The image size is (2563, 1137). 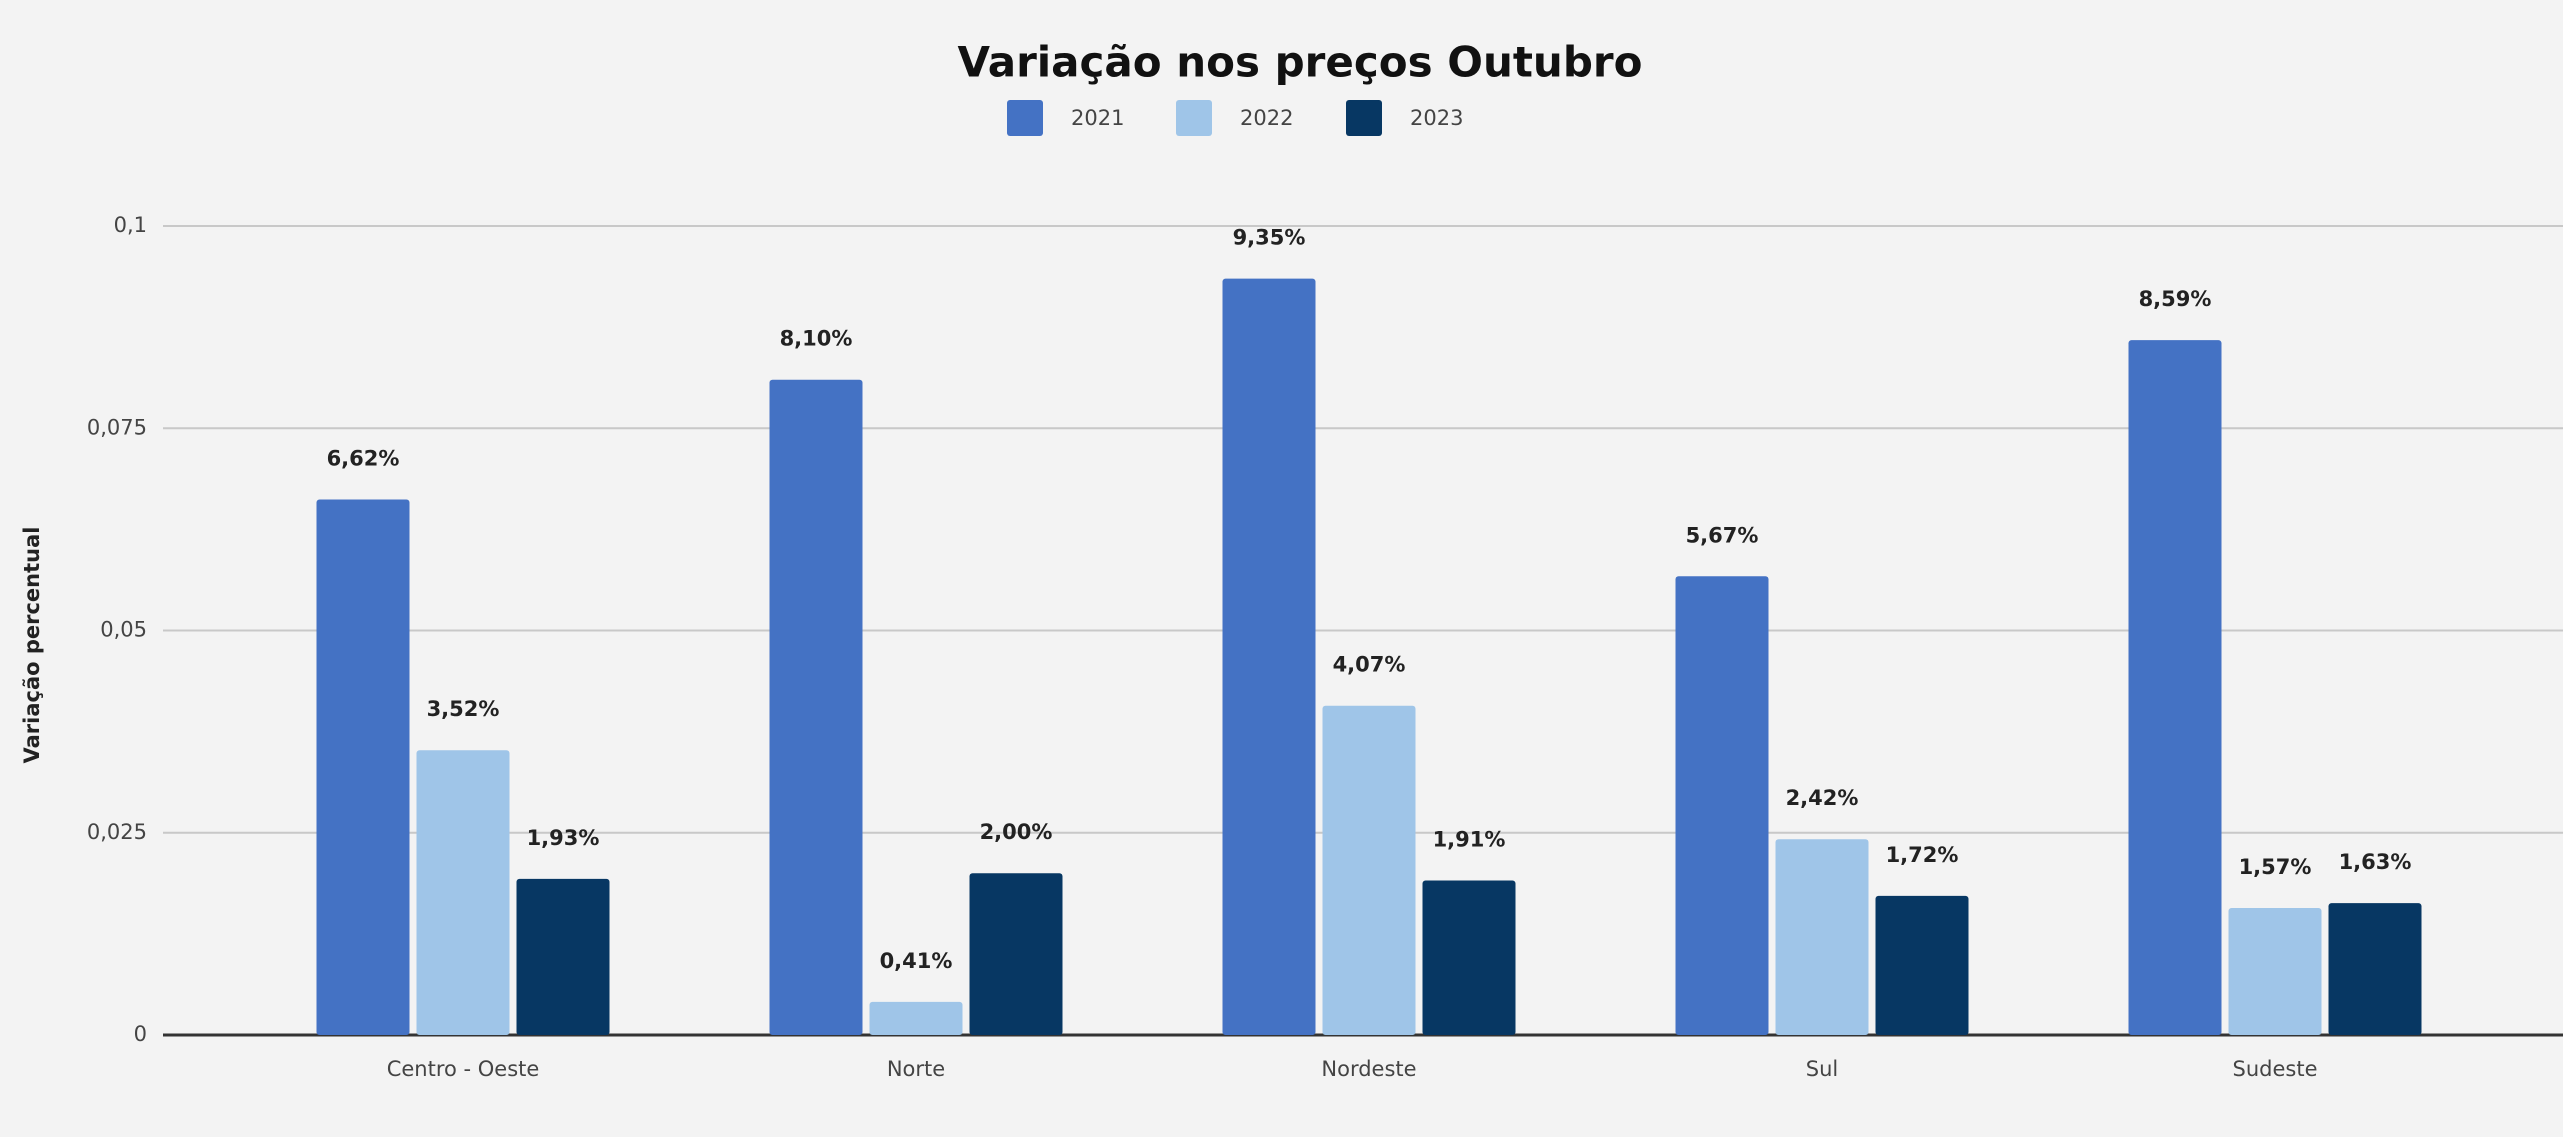 I want to click on data-label: 4,07%, so click(x=1369, y=665).